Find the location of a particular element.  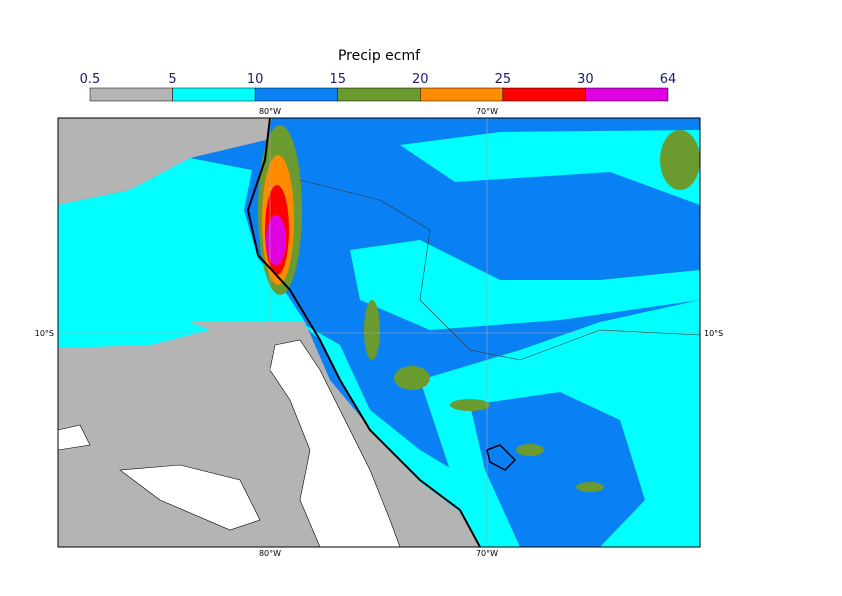

colorbar-label: 10 is located at coordinates (255, 79).